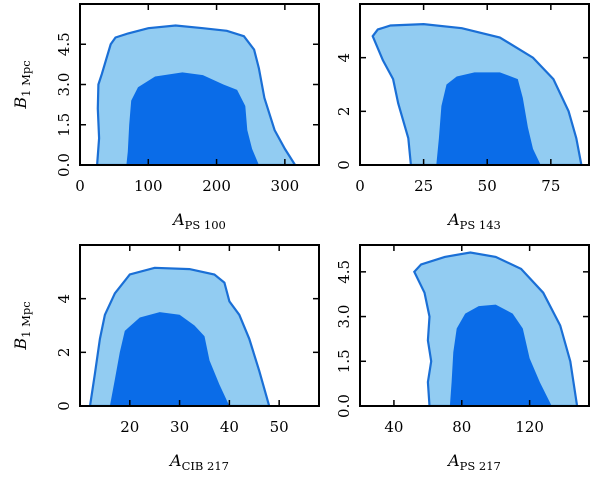  I want to click on x-axis-label: APS 217, so click(473, 462).